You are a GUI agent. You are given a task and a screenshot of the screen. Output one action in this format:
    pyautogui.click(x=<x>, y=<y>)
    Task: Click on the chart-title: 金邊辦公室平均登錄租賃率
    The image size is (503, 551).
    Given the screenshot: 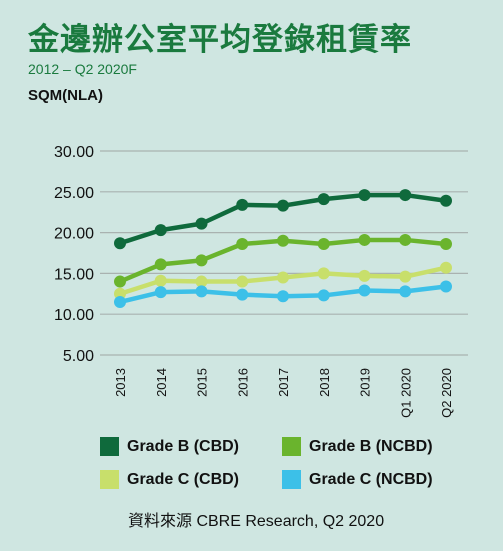 What is the action you would take?
    pyautogui.click(x=220, y=40)
    